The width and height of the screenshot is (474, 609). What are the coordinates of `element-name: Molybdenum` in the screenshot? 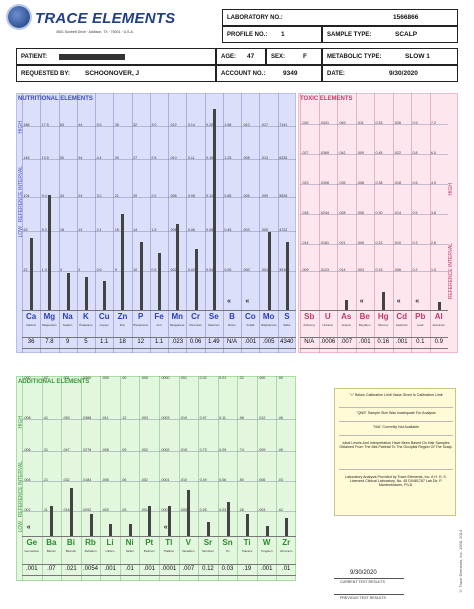 It's located at (268, 325).